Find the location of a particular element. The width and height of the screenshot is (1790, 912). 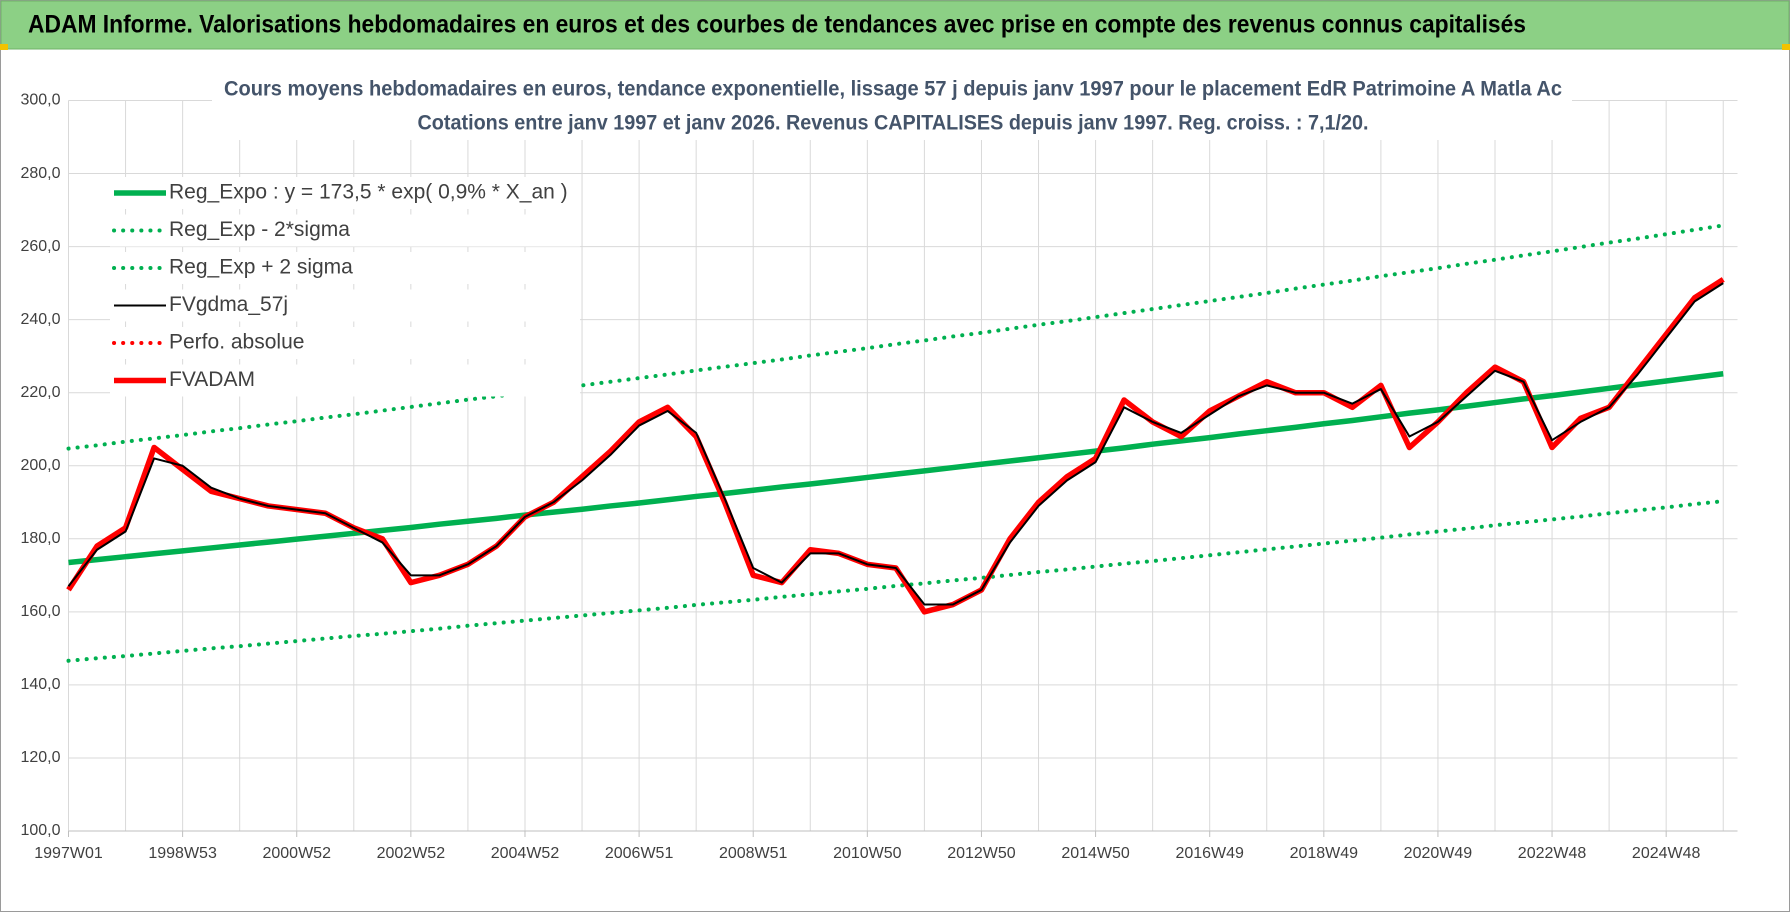

y-tick-label: 260,0 is located at coordinates (40, 246).